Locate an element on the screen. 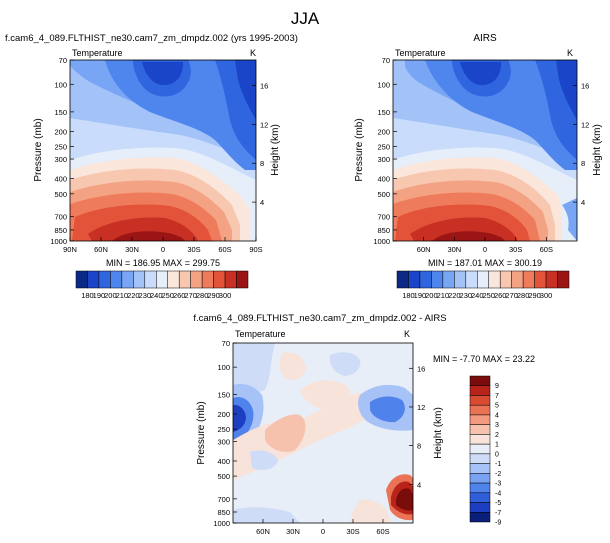 This screenshot has width=610, height=543. panel-diff-ylabel: Pressure (mb) is located at coordinates (201, 432).